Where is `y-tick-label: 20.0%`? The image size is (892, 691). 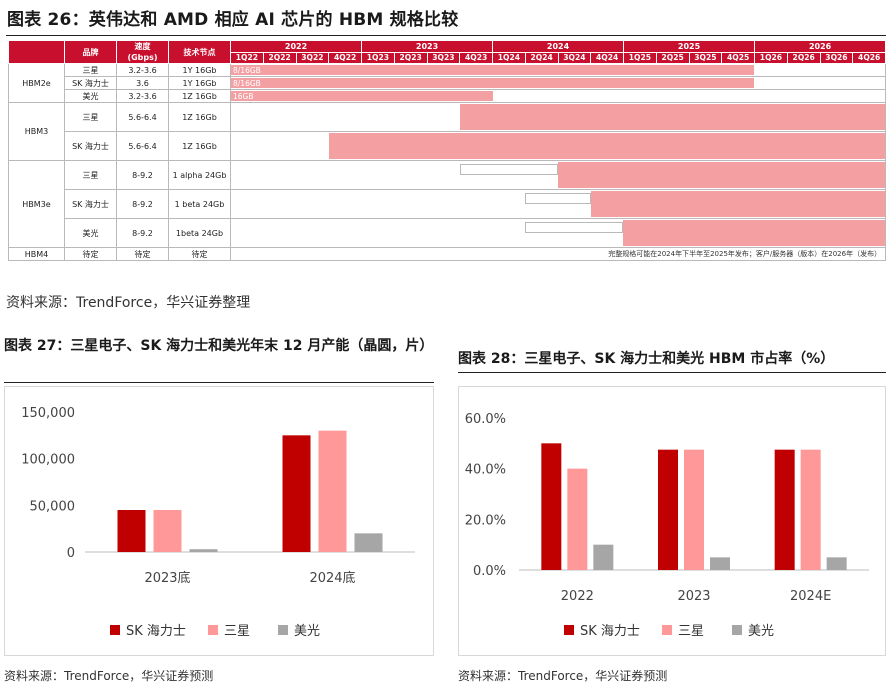
y-tick-label: 20.0% is located at coordinates (485, 520).